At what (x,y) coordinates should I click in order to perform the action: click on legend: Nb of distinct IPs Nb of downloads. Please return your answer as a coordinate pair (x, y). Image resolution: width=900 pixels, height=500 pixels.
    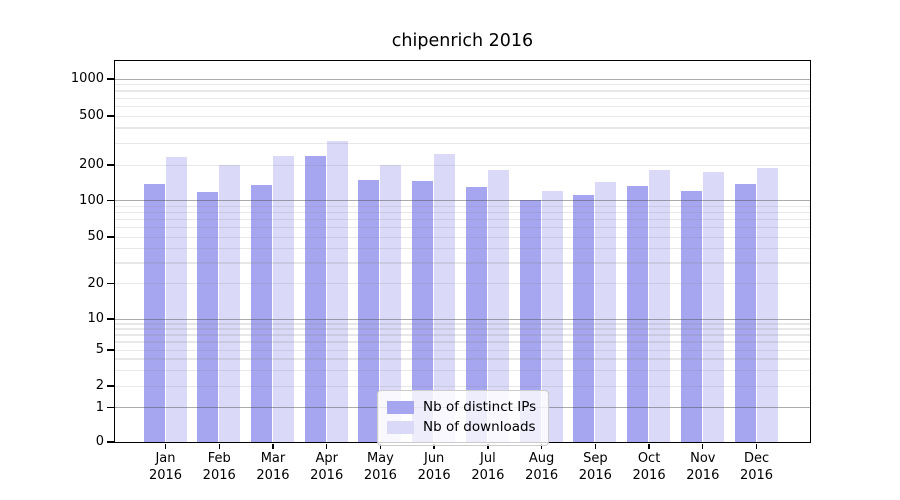
    Looking at the image, I should click on (463, 418).